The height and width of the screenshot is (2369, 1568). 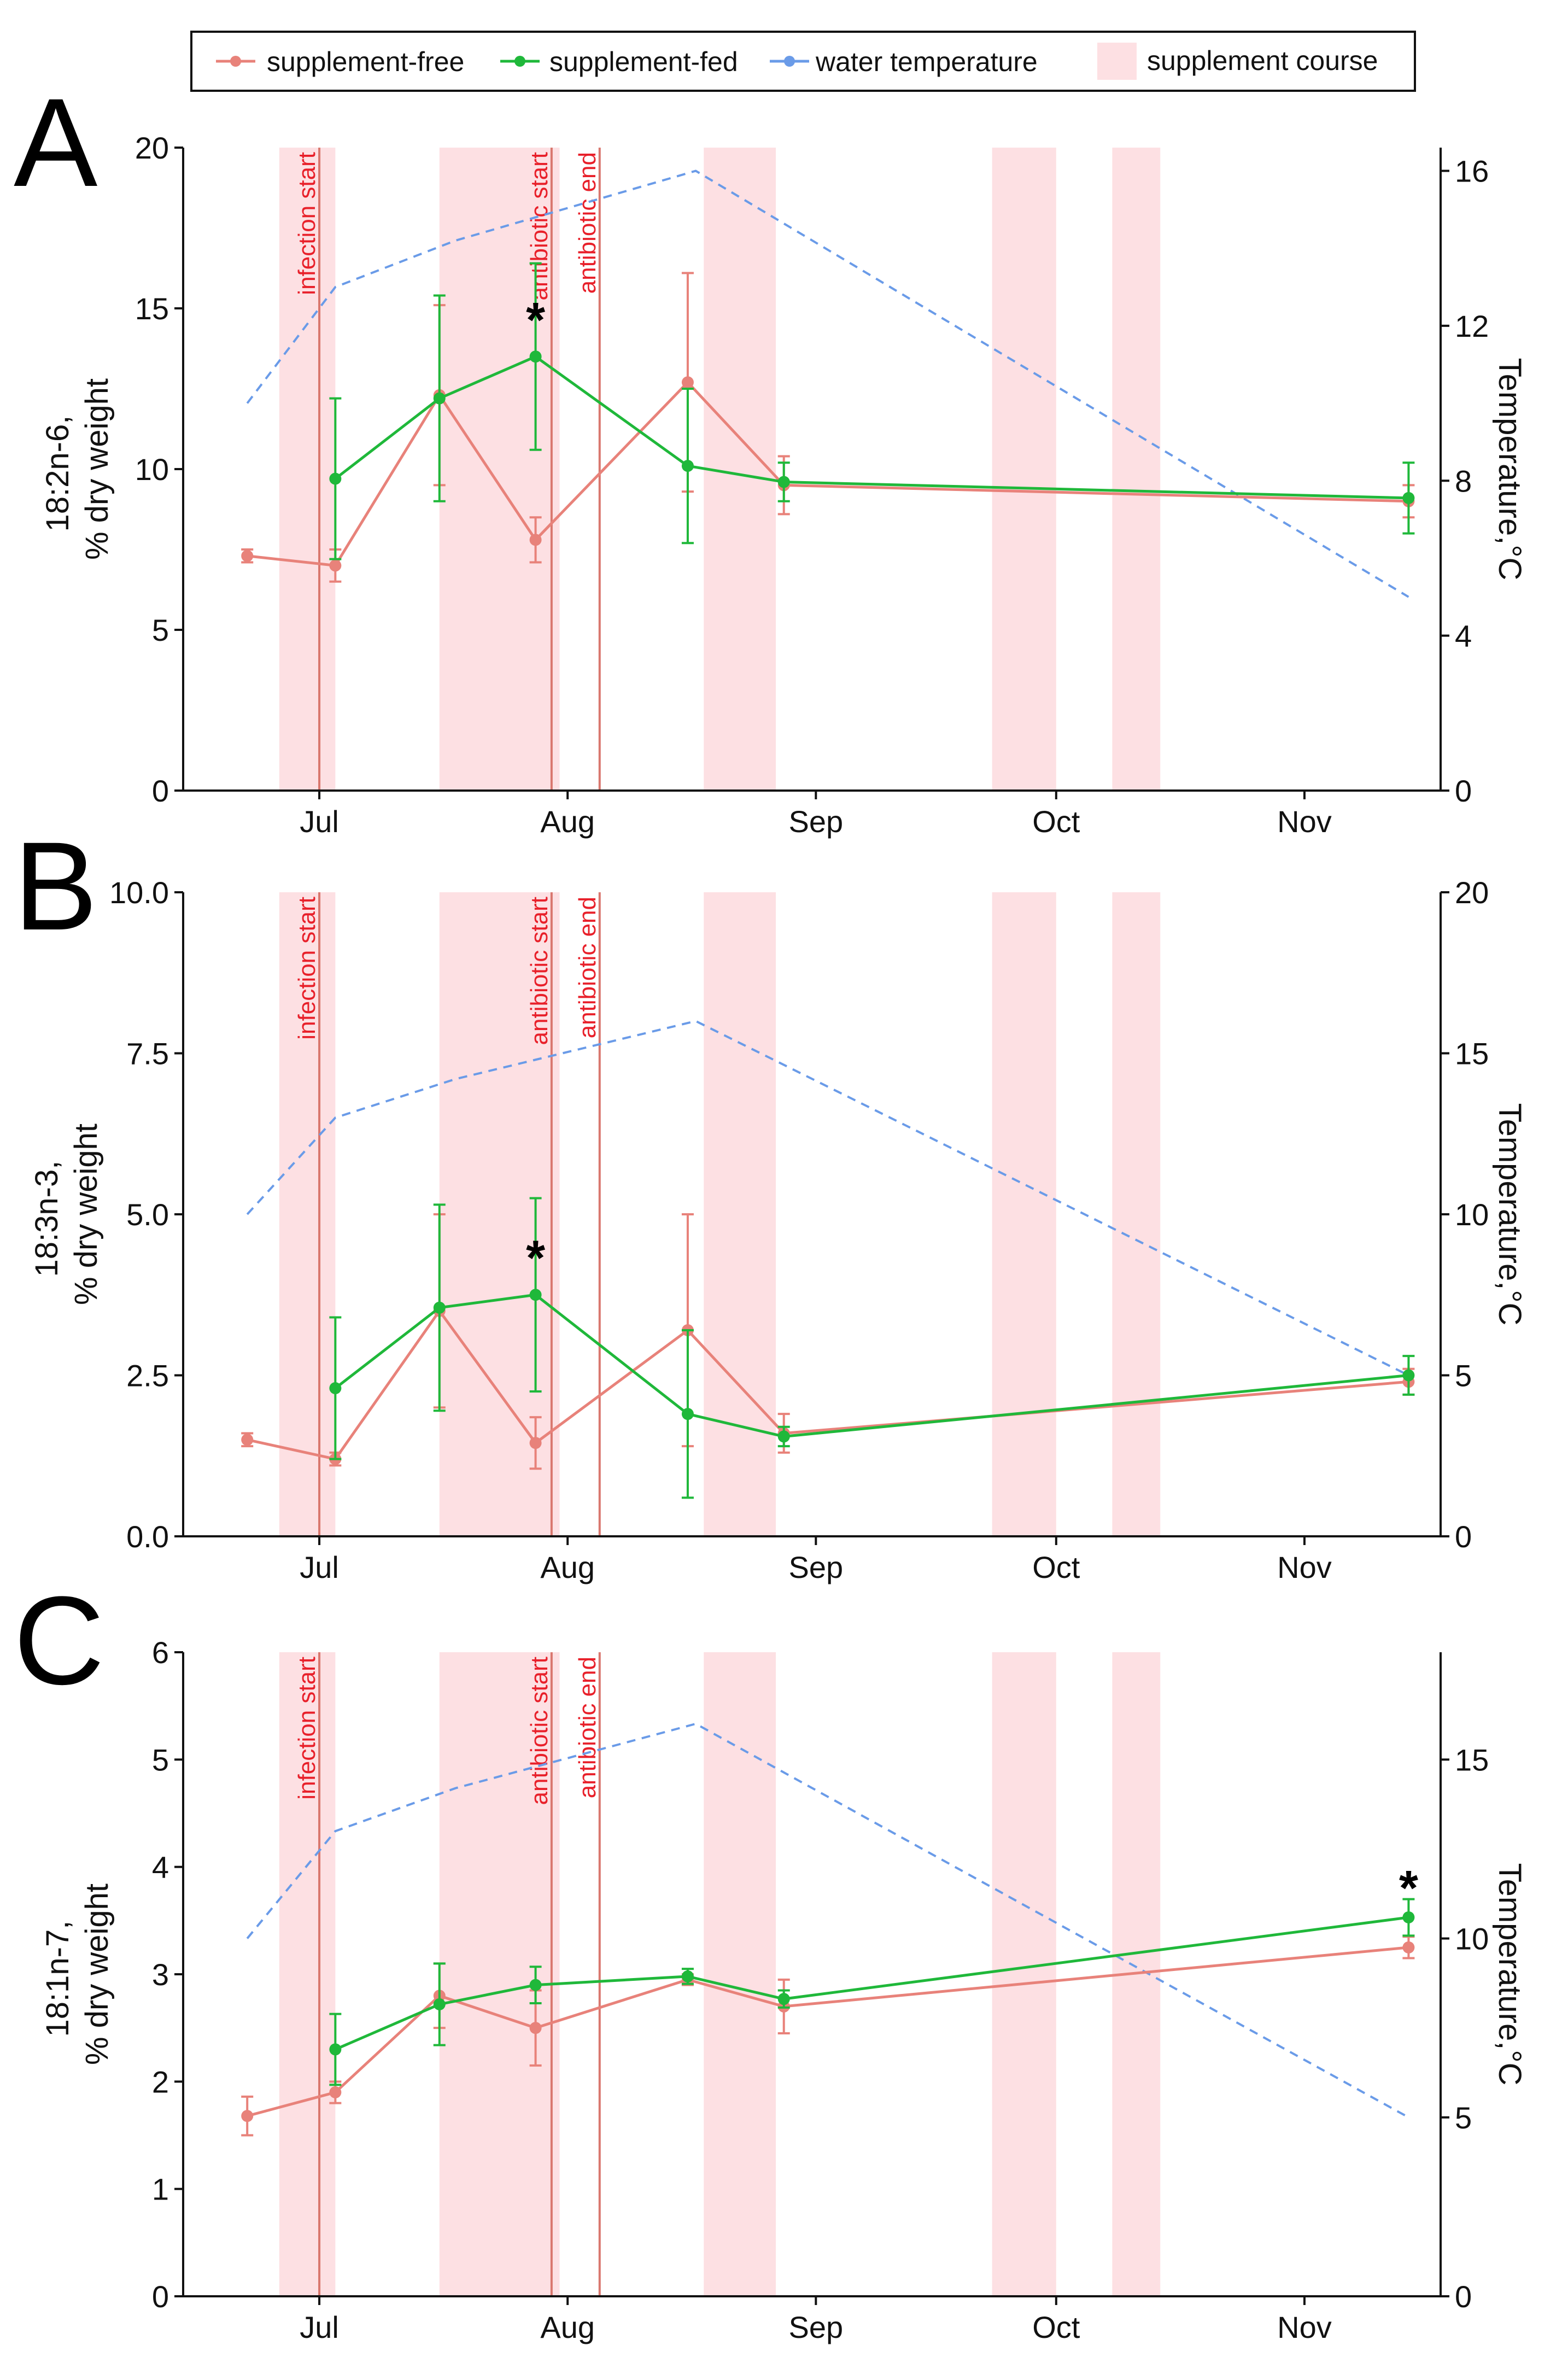 What do you see at coordinates (1510, 1975) in the screenshot?
I see `y2-axis-title-c: Temperature,°C` at bounding box center [1510, 1975].